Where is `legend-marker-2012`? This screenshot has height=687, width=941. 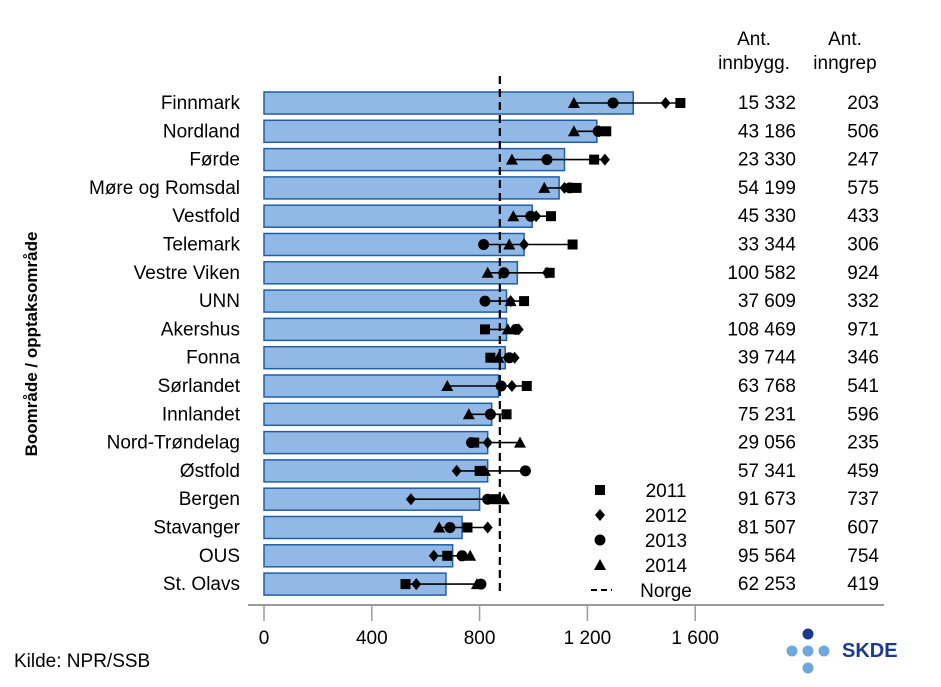 legend-marker-2012 is located at coordinates (600, 515).